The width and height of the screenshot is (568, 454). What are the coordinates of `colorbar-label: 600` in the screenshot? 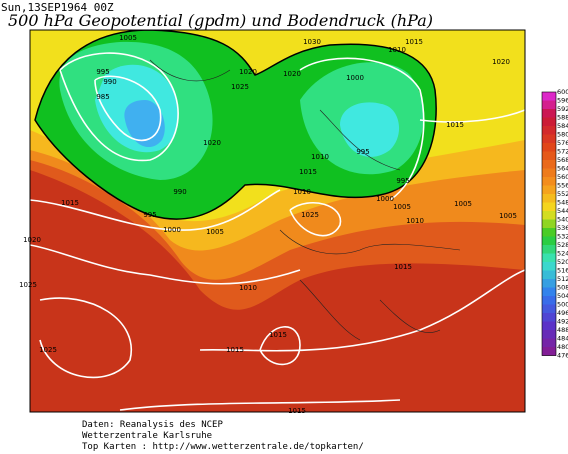 It's located at (562, 92).